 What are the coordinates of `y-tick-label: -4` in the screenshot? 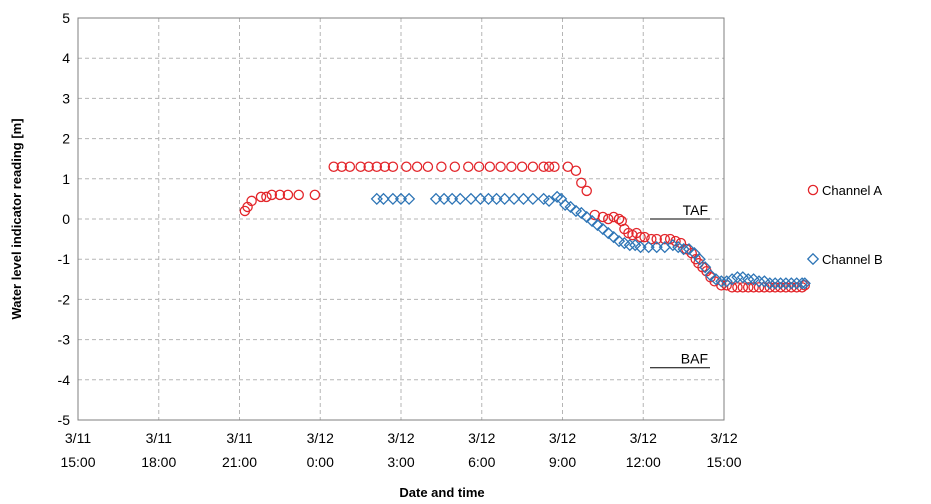 It's located at (64, 380).